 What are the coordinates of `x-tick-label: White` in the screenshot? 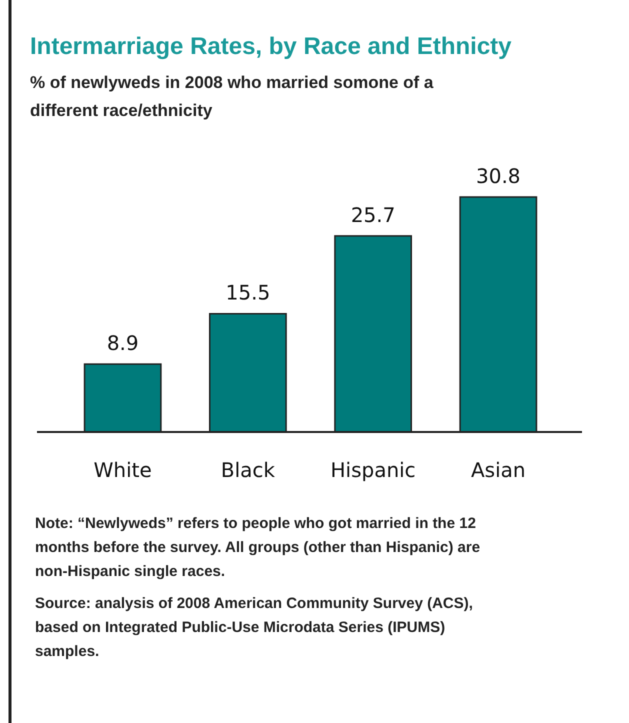 It's located at (123, 470).